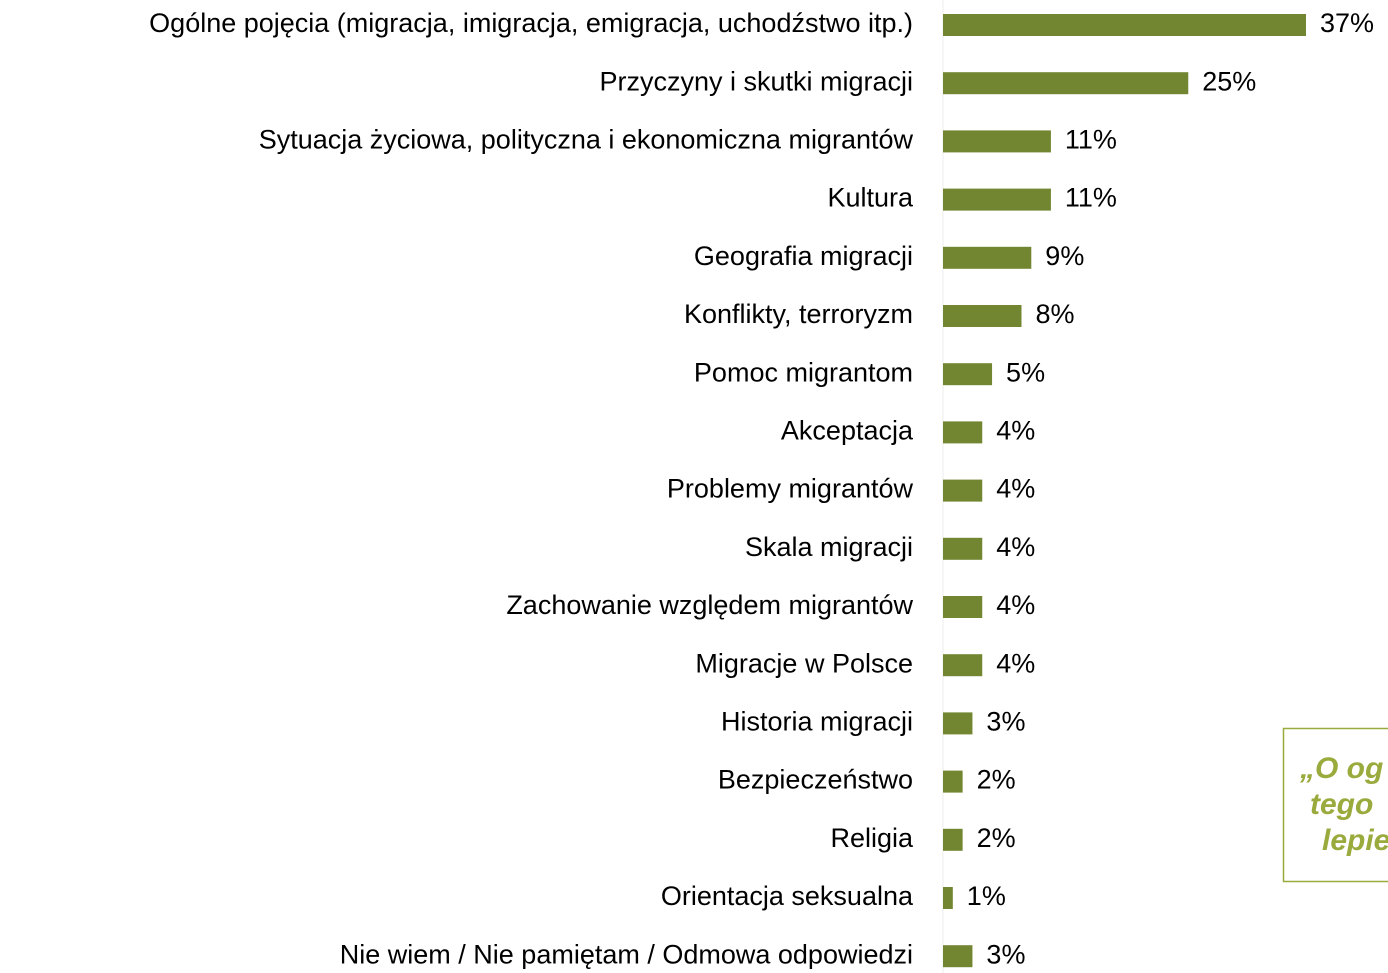 The width and height of the screenshot is (1388, 973). I want to click on value-label: 37%, so click(1347, 23).